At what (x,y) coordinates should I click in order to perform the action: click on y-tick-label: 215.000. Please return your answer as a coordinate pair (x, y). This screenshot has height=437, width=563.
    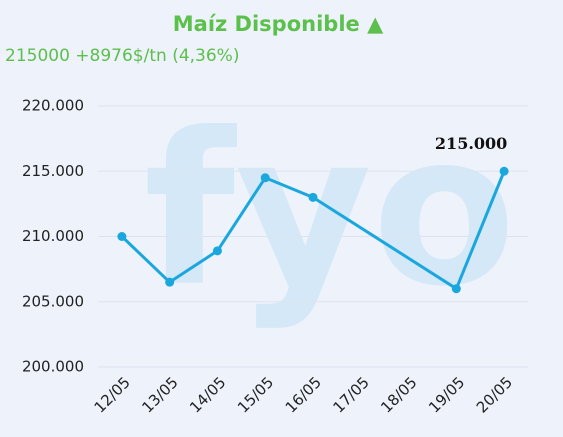
    Looking at the image, I should click on (53, 171).